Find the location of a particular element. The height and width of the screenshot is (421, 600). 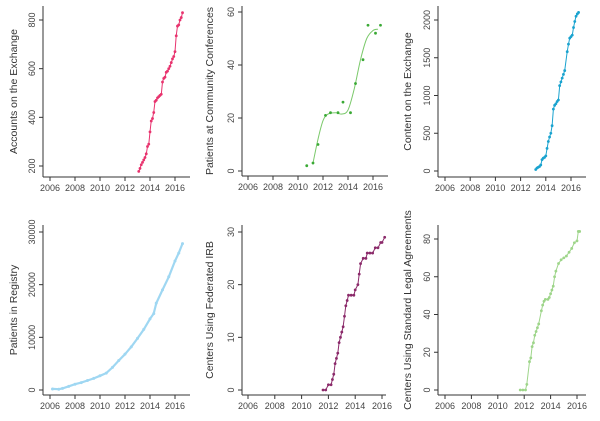

y-tick-label: 10000 is located at coordinates (32, 337).